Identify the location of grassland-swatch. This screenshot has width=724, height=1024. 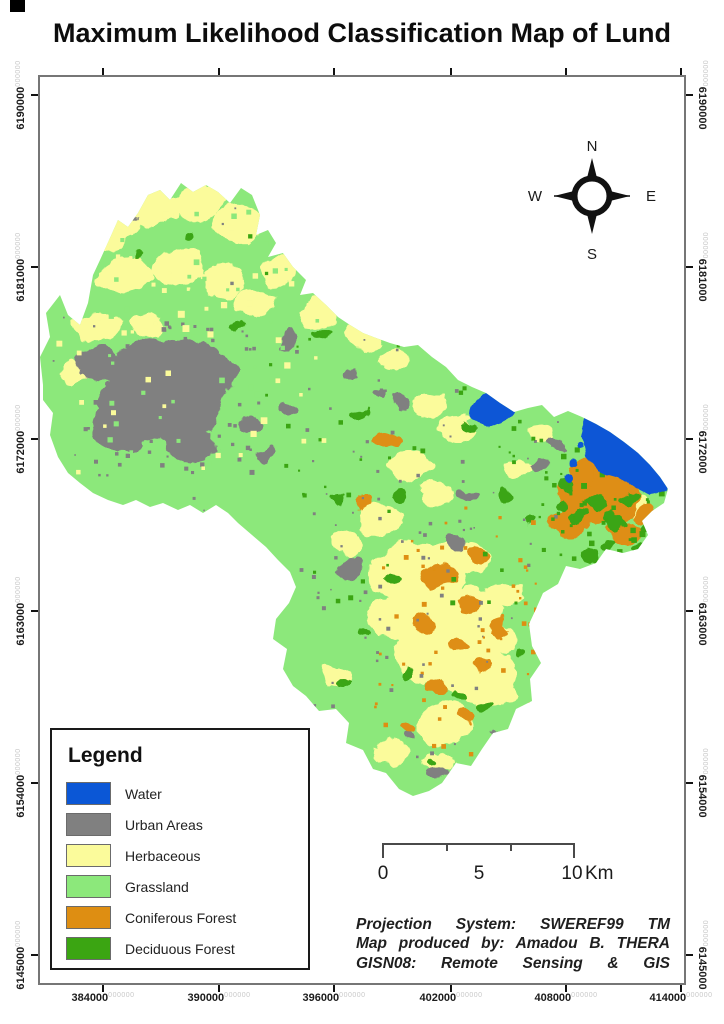
(88, 886).